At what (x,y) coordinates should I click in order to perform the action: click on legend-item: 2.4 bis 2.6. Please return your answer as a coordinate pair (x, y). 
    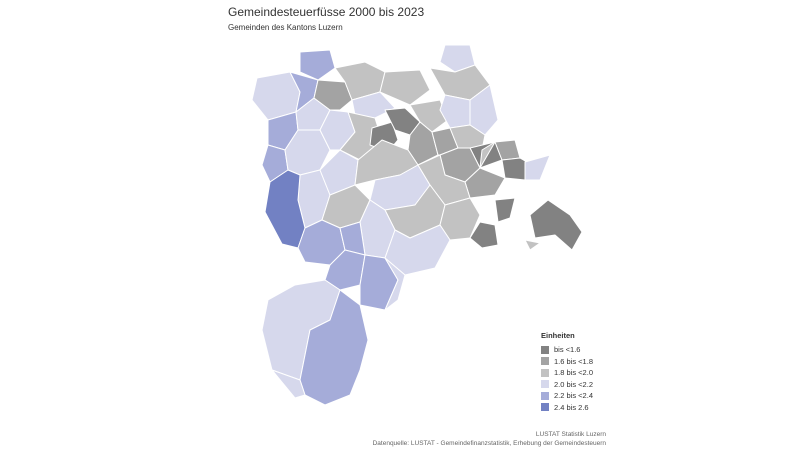
    Looking at the image, I should click on (567, 408).